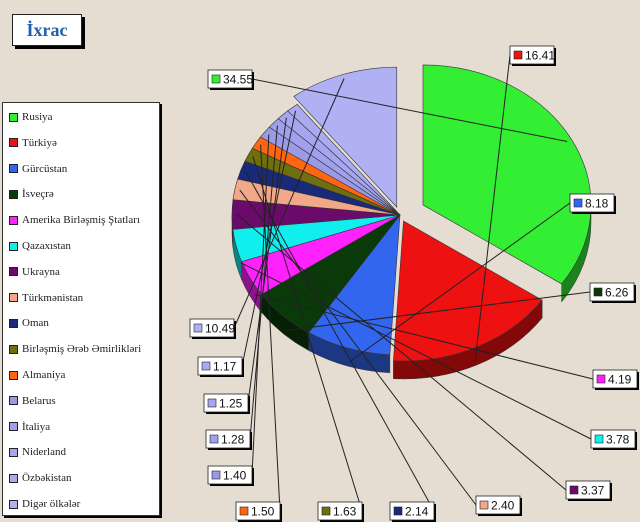 The width and height of the screenshot is (640, 522). I want to click on legend-label: Türkmənistan, so click(53, 297).